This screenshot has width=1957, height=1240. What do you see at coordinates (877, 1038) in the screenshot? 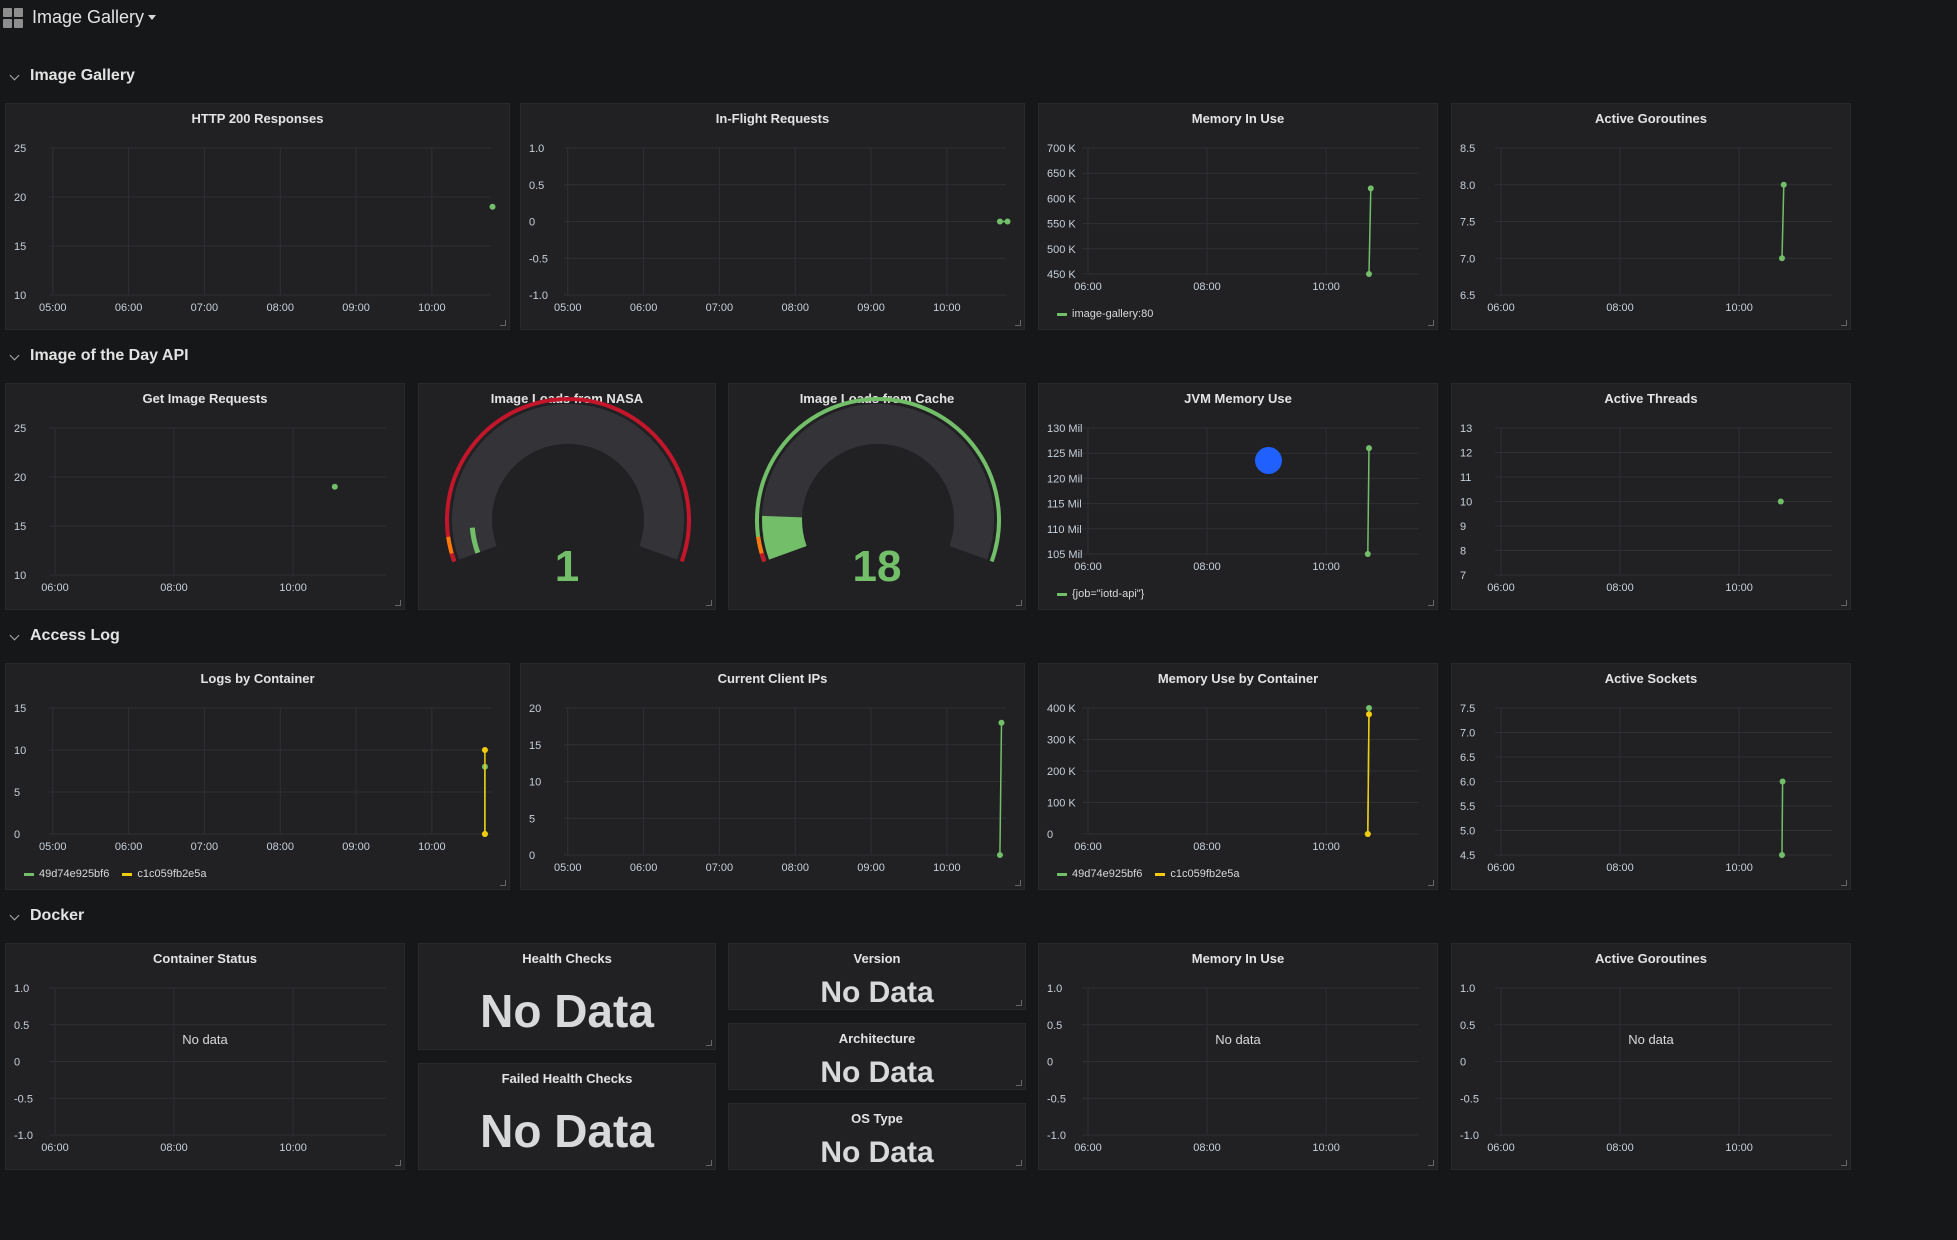
I see `panel-title: Architecture` at bounding box center [877, 1038].